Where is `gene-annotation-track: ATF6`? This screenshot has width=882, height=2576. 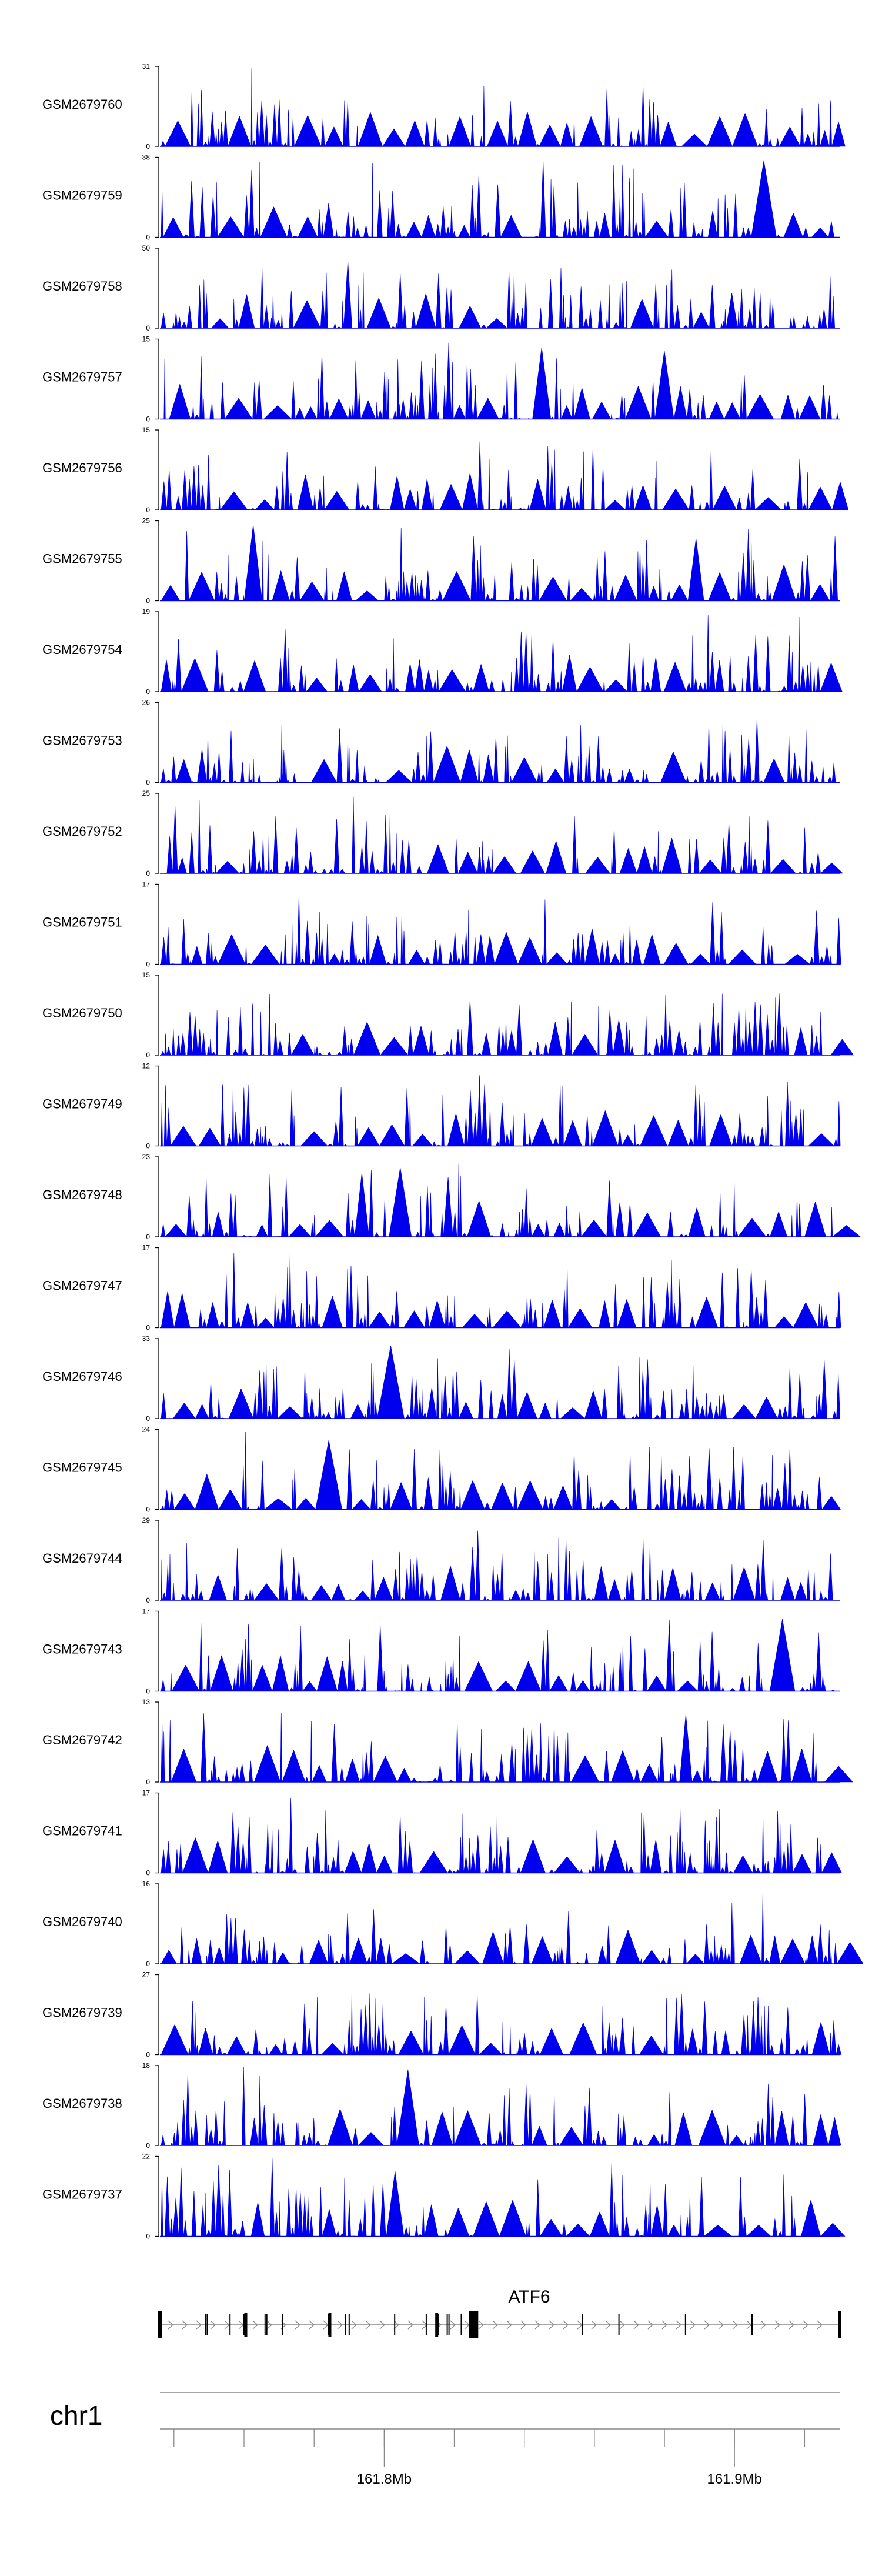 gene-annotation-track: ATF6 is located at coordinates (499, 2312).